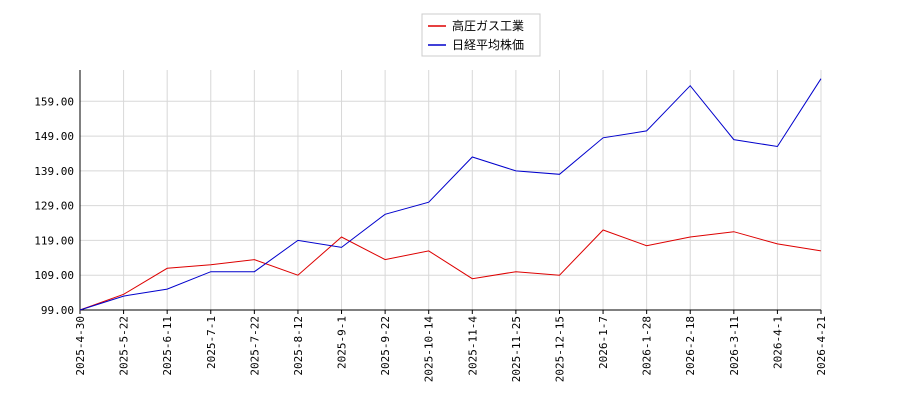 The height and width of the screenshot is (400, 900). What do you see at coordinates (80, 346) in the screenshot?
I see `x-tick-label: 2025-4-30` at bounding box center [80, 346].